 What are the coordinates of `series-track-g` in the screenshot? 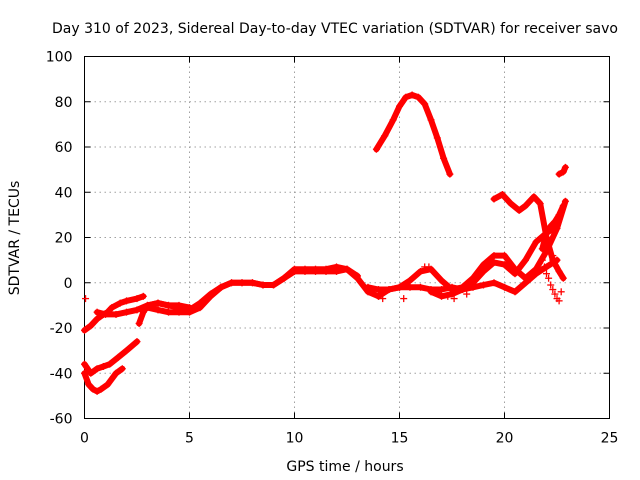 It's located at (413, 135).